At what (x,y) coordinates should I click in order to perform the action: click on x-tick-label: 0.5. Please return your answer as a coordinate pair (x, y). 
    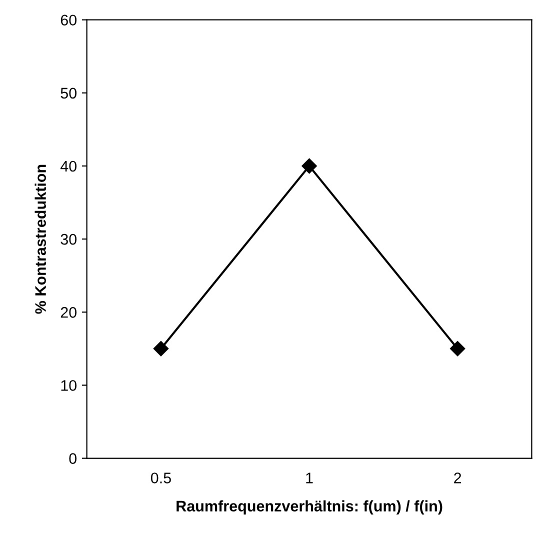
    Looking at the image, I should click on (160, 478).